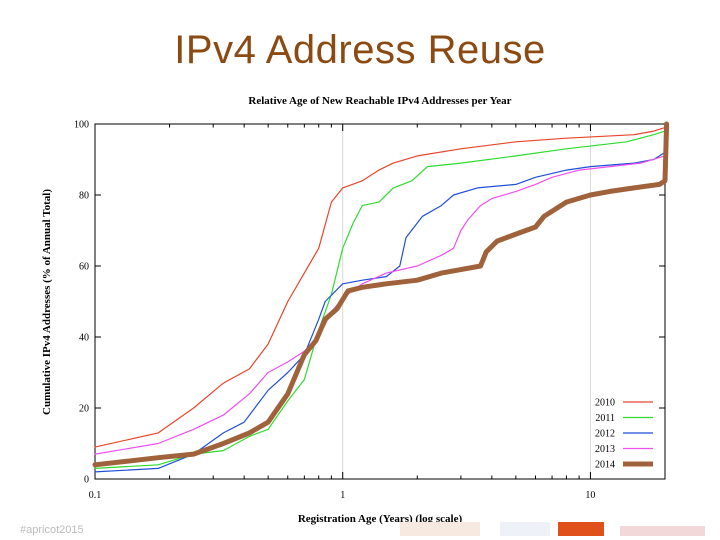 The height and width of the screenshot is (540, 720). I want to click on x-tick-label: 10, so click(590, 495).